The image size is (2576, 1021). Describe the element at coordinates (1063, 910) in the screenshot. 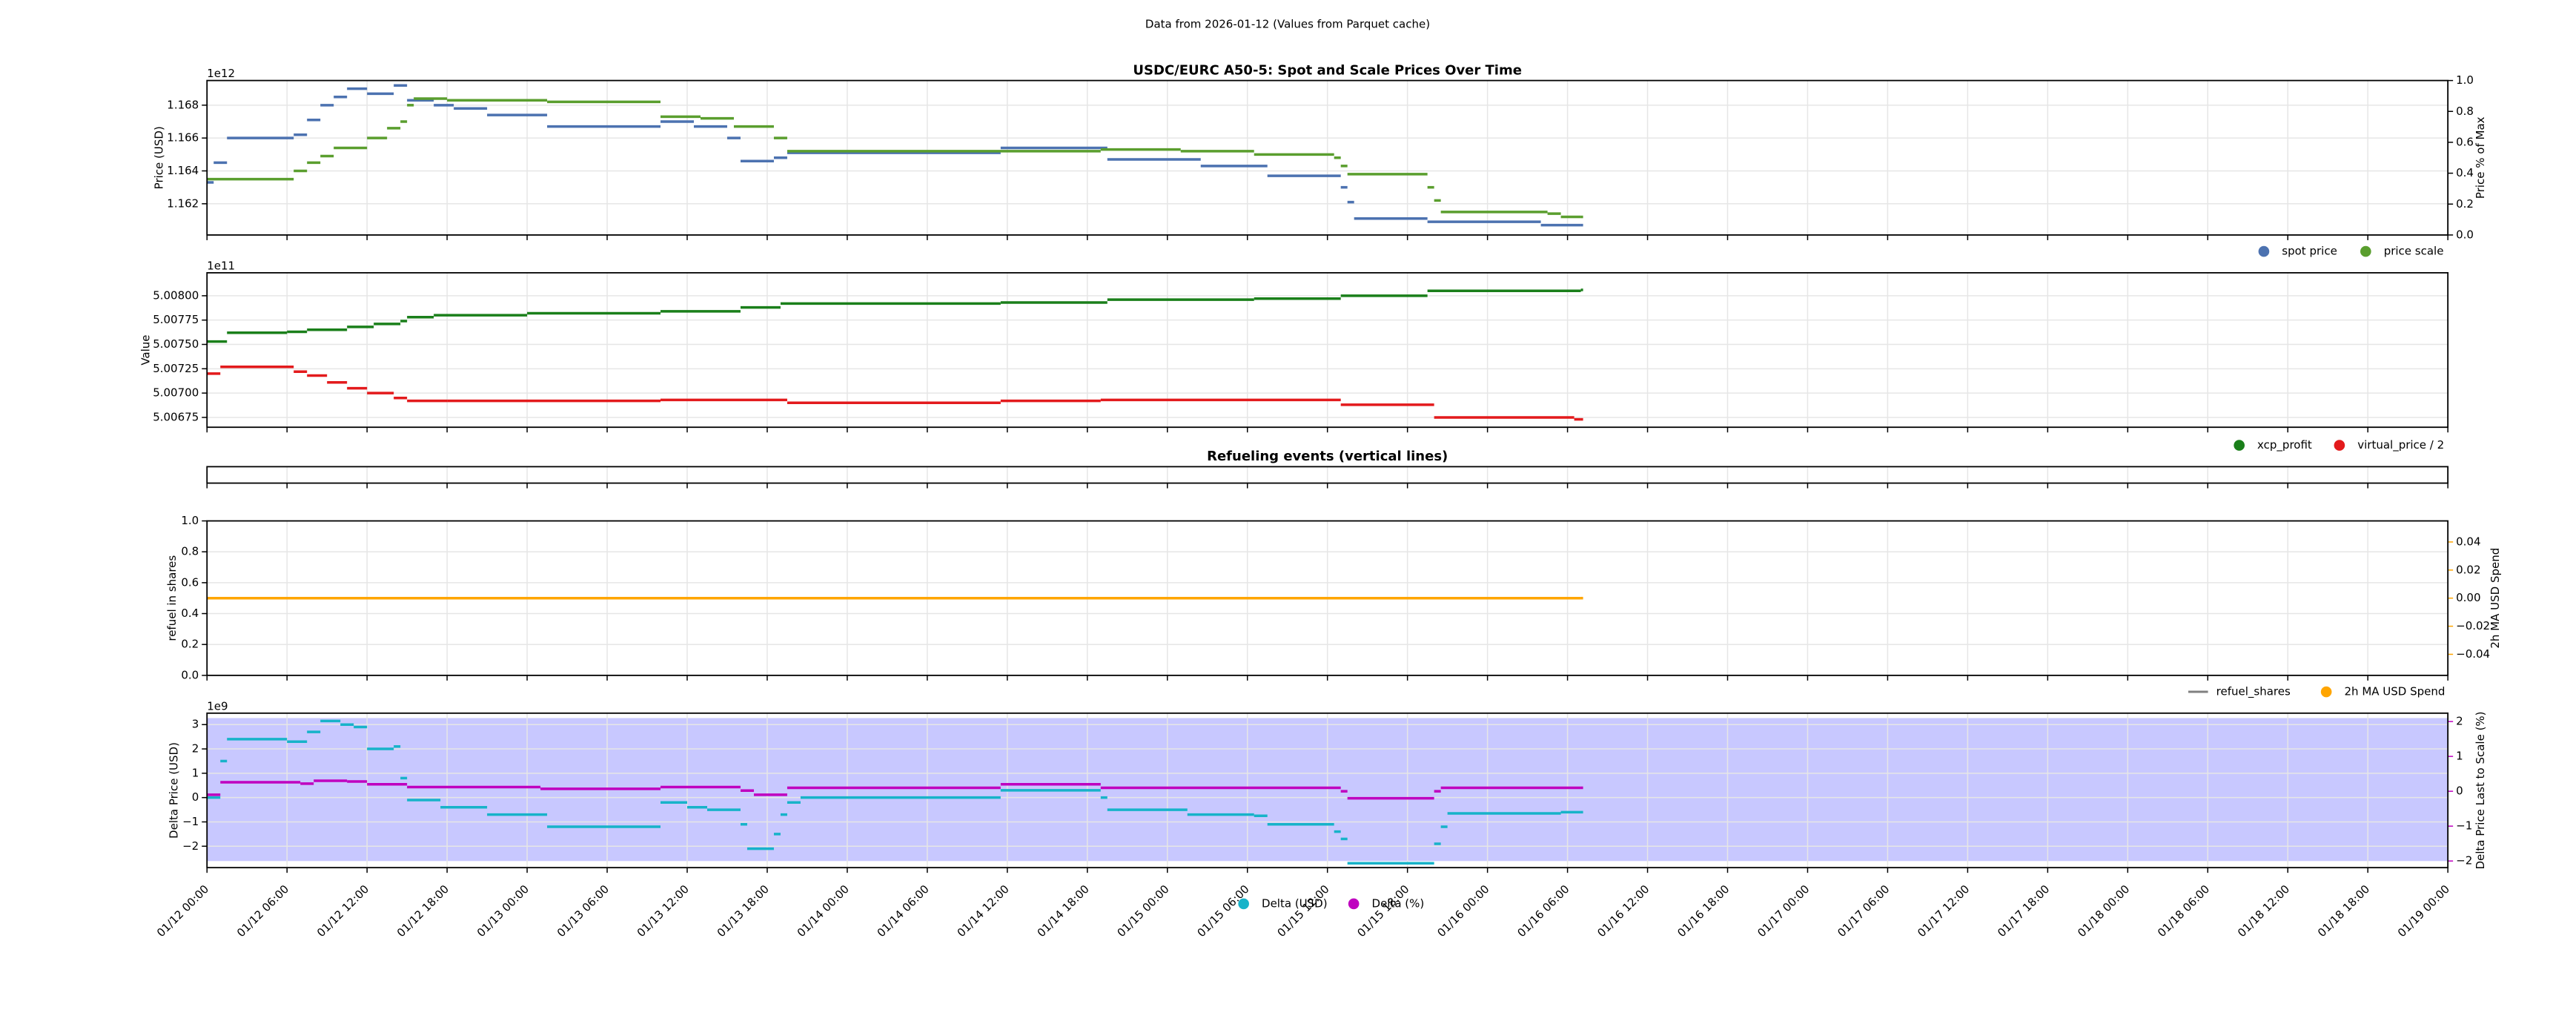

I see `x-tick-label: 01/14 18:00` at that location.